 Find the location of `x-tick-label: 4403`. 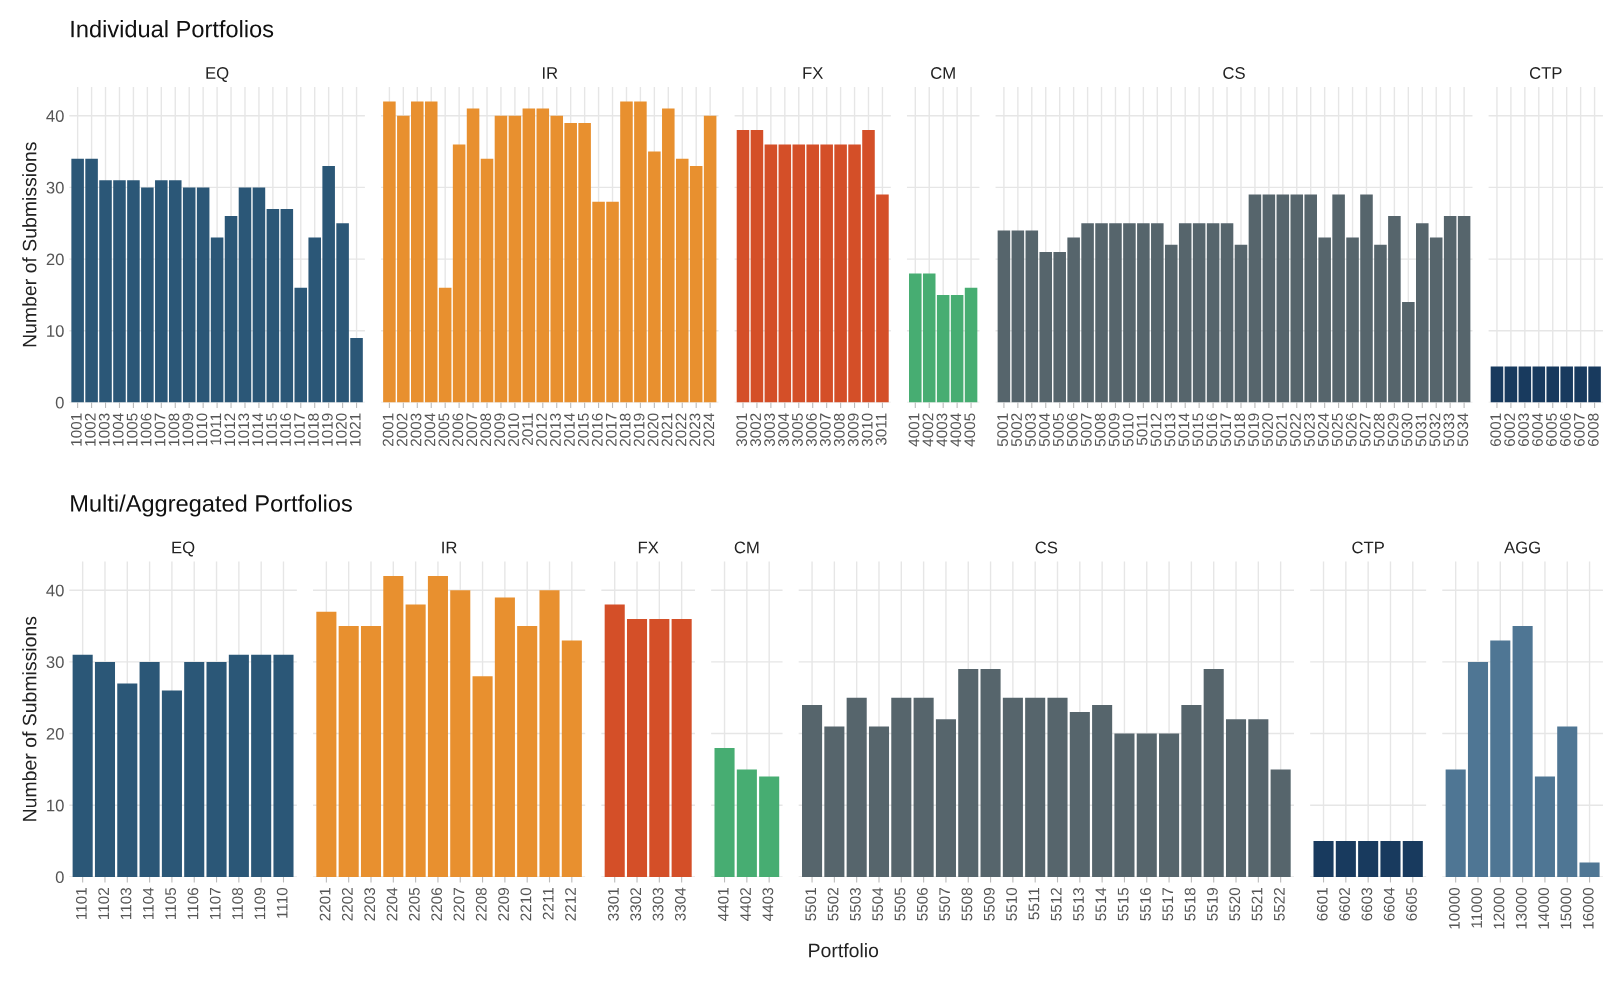

x-tick-label: 4403 is located at coordinates (768, 904).